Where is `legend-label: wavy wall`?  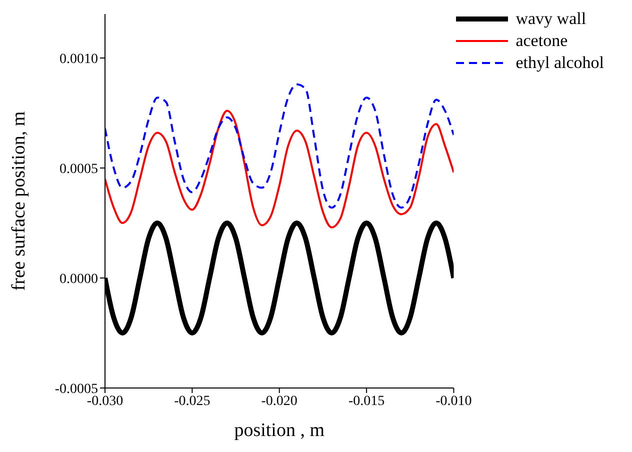 legend-label: wavy wall is located at coordinates (551, 19).